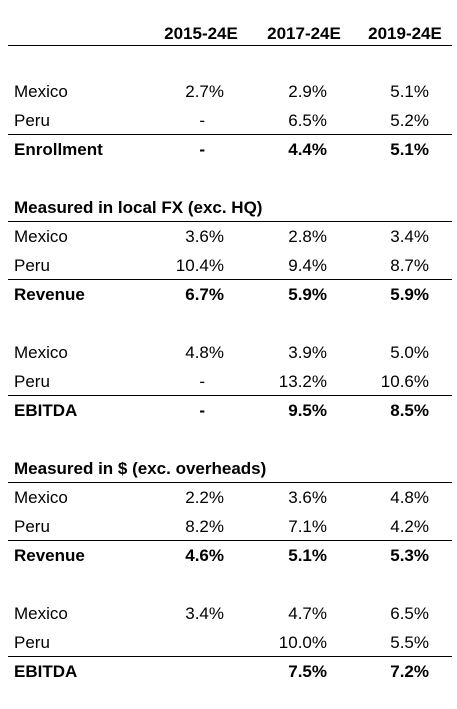 The width and height of the screenshot is (457, 709). What do you see at coordinates (307, 555) in the screenshot?
I see `usd-revenue-total-2017: 5.1%` at bounding box center [307, 555].